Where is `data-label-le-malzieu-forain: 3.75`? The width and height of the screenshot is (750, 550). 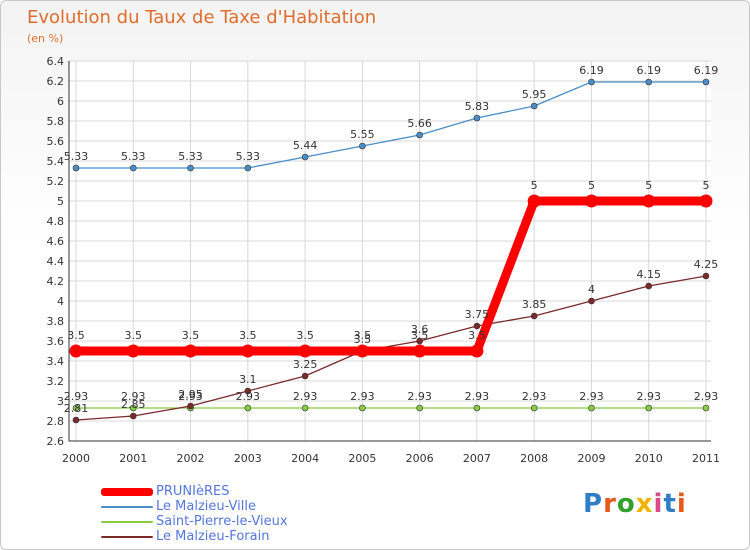
data-label-le-malzieu-forain: 3.75 is located at coordinates (477, 314).